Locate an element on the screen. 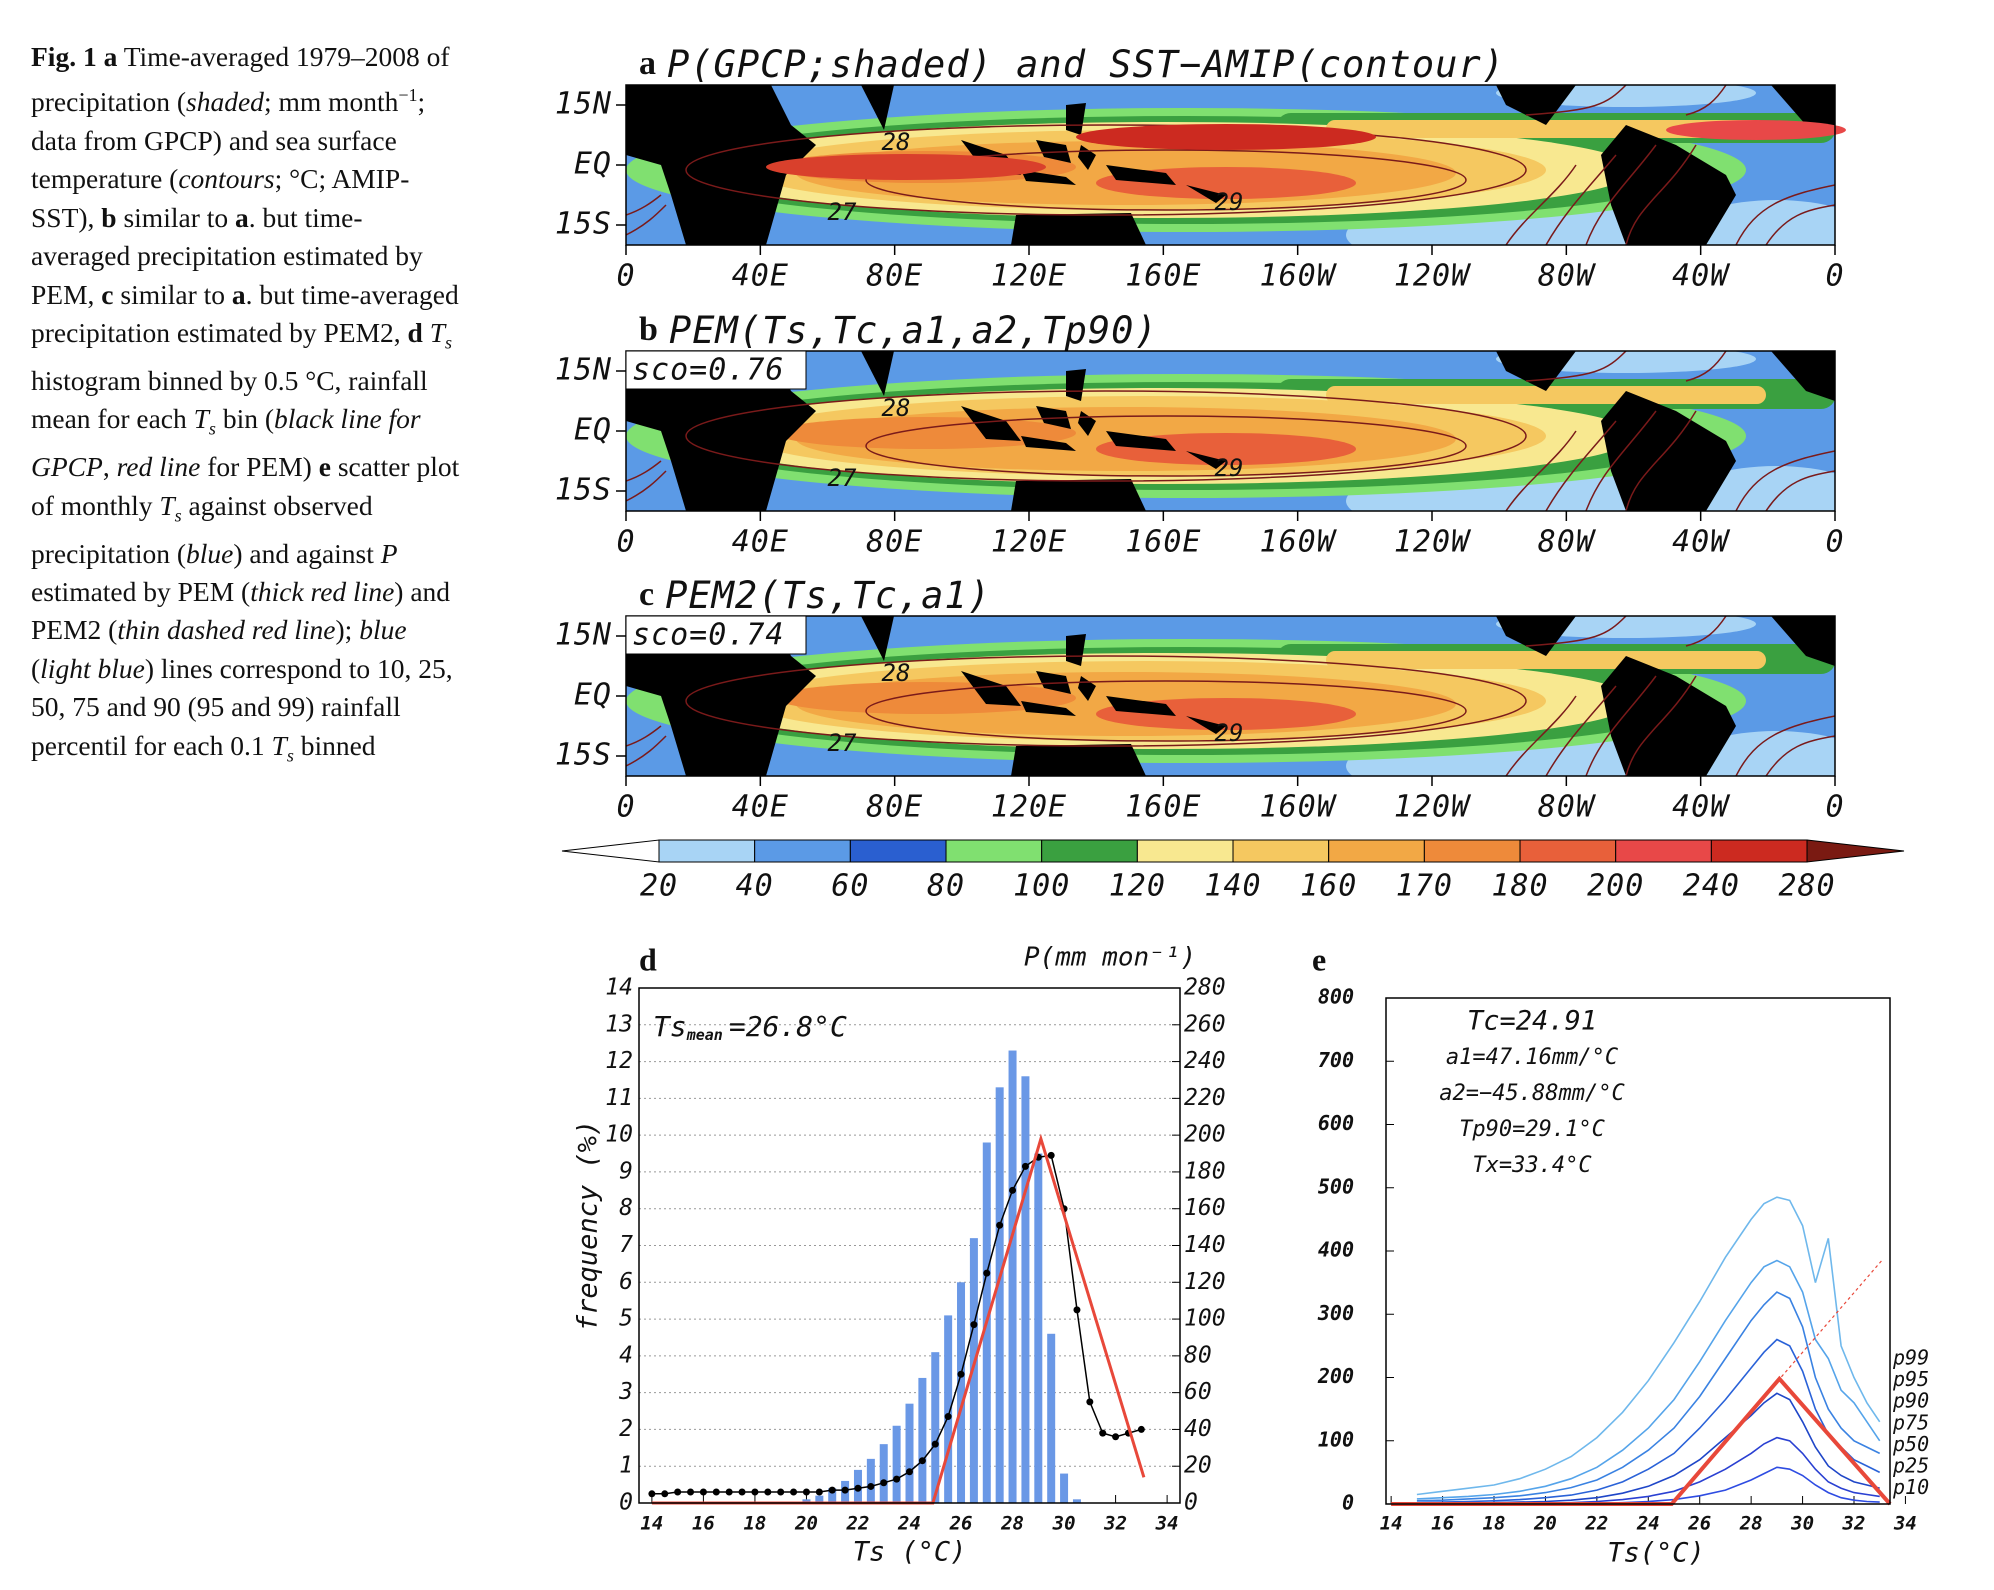  y-tick-label: 700 is located at coordinates (1336, 1060).